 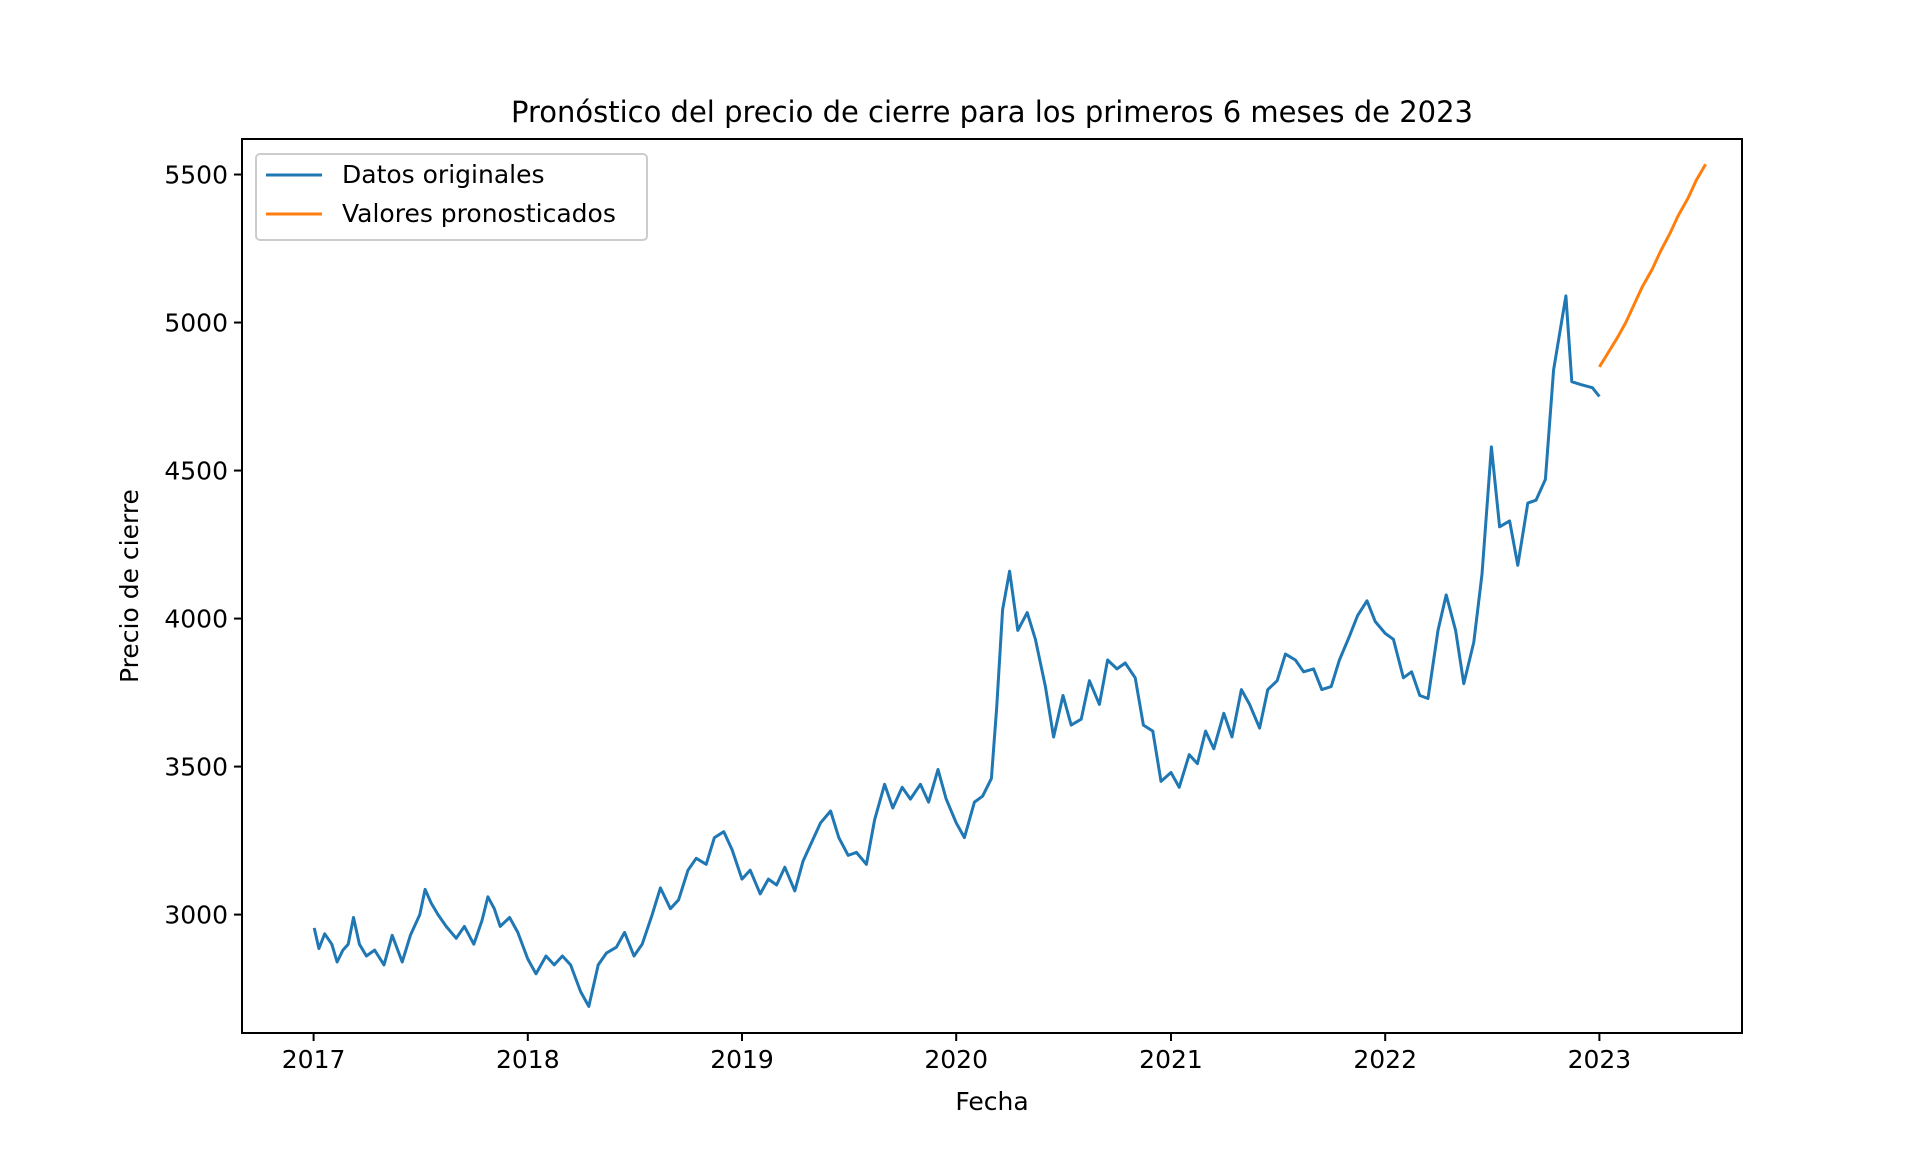 What do you see at coordinates (991, 1101) in the screenshot?
I see `x-axis-label: Fecha` at bounding box center [991, 1101].